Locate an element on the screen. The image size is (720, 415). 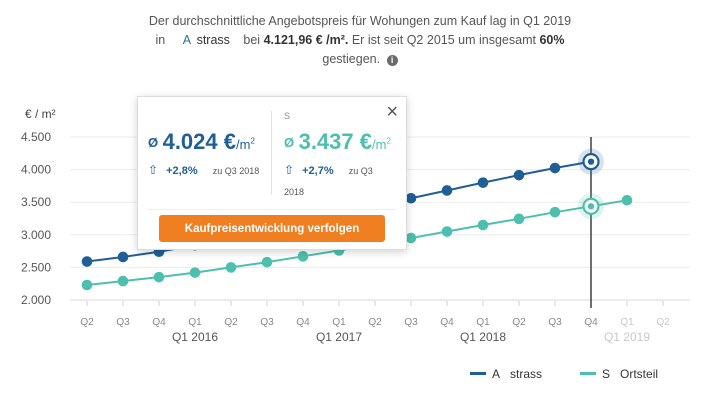
legend-item-s: S Ortsteil is located at coordinates (619, 374).